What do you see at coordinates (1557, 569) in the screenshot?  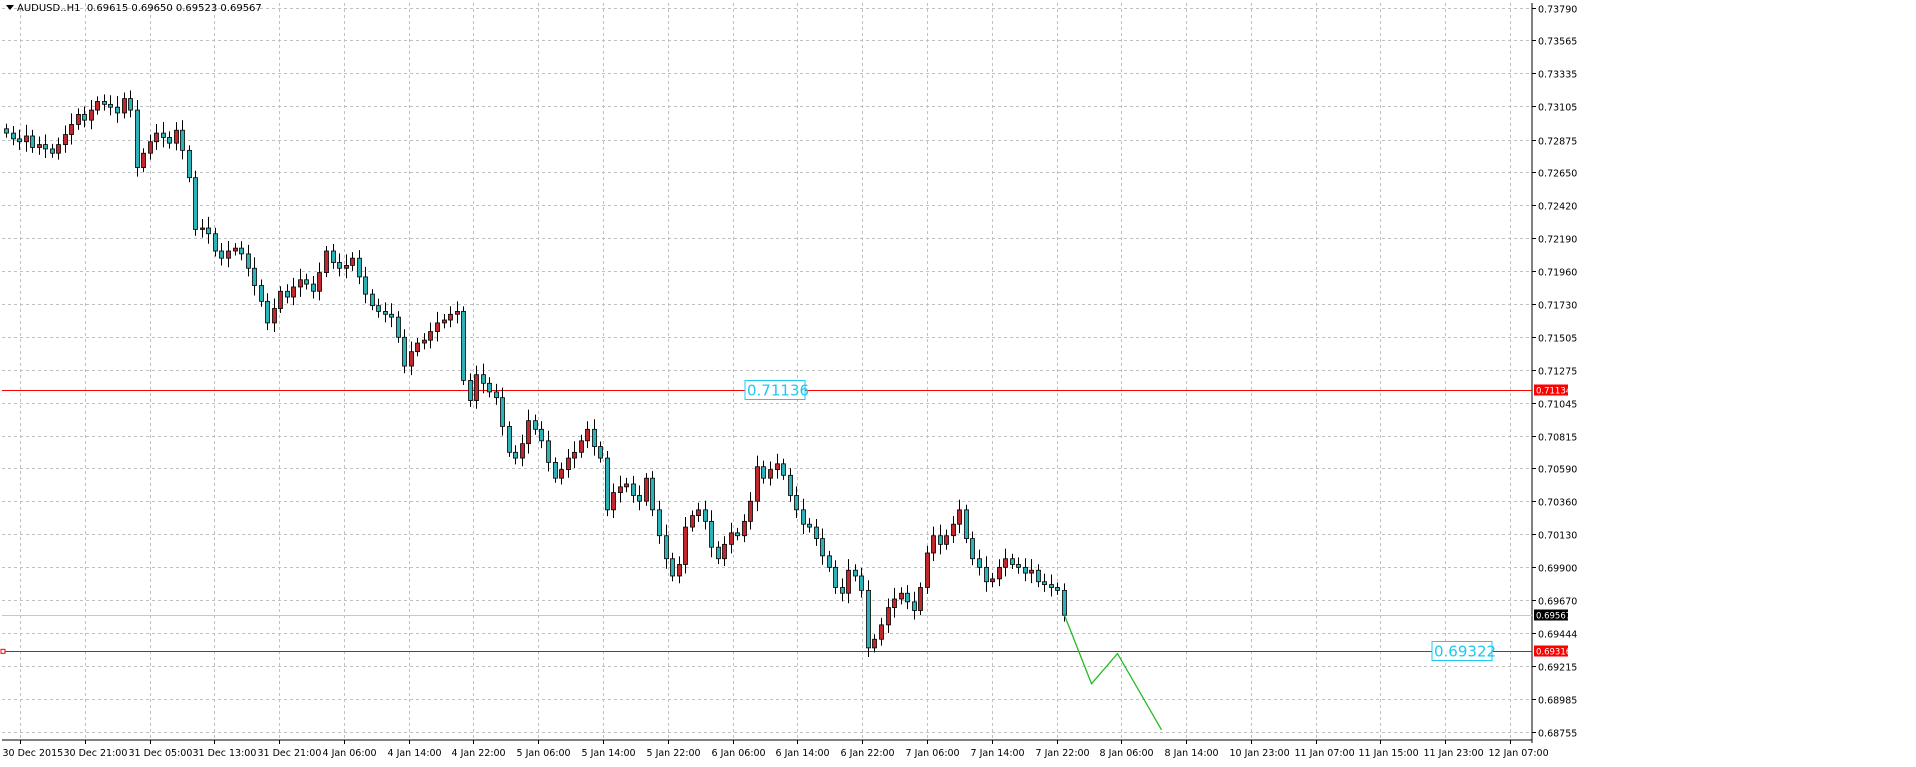 I see `y-tick-label: 0.69900` at bounding box center [1557, 569].